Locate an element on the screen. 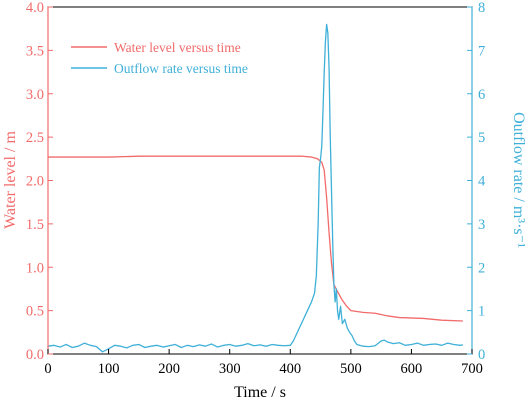 The width and height of the screenshot is (526, 402). y-right-tick-label: 6 is located at coordinates (481, 95).